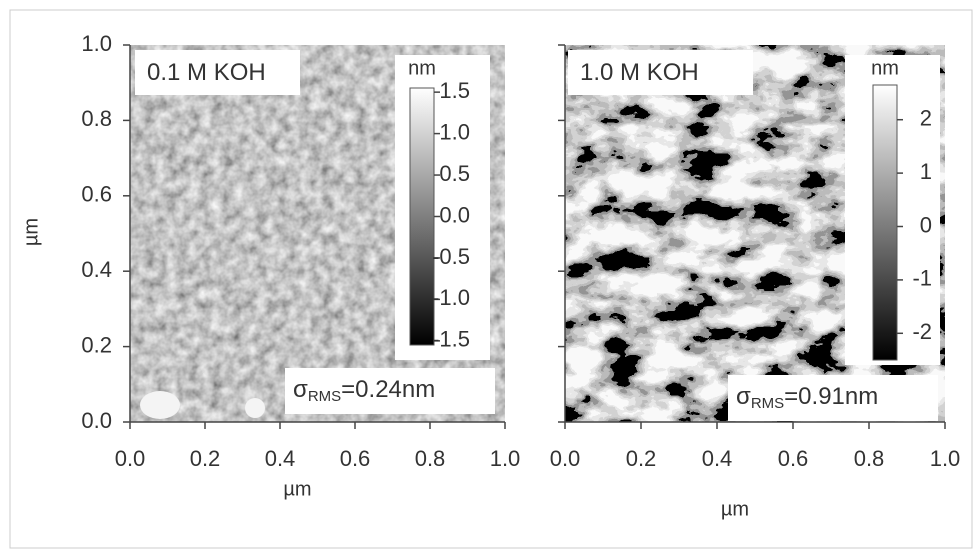 This screenshot has width=978, height=558. I want to click on y-axis-label: µm, so click(31, 232).